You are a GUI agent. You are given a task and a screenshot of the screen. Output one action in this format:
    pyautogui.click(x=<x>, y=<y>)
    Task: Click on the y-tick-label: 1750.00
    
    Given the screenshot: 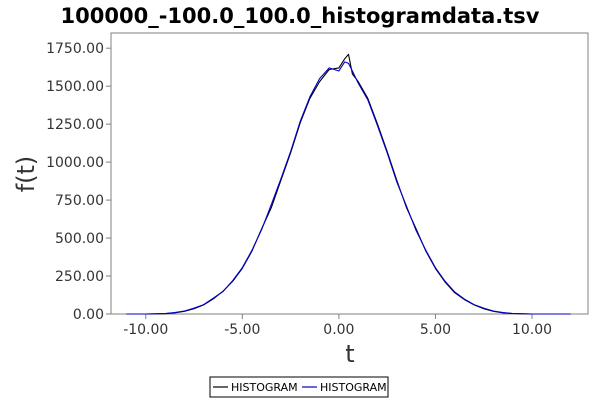 What is the action you would take?
    pyautogui.click(x=75, y=49)
    